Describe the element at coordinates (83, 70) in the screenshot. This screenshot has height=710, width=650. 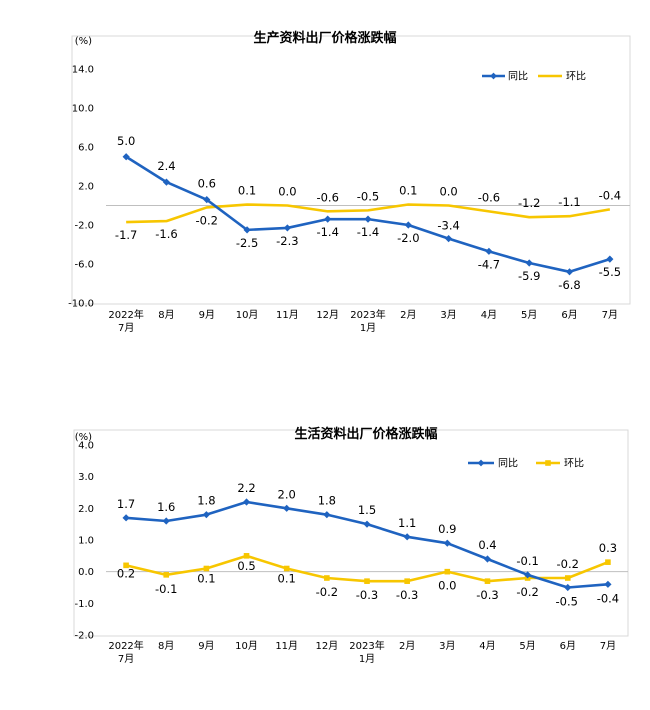
I see `y-tick-label: 14.0` at that location.